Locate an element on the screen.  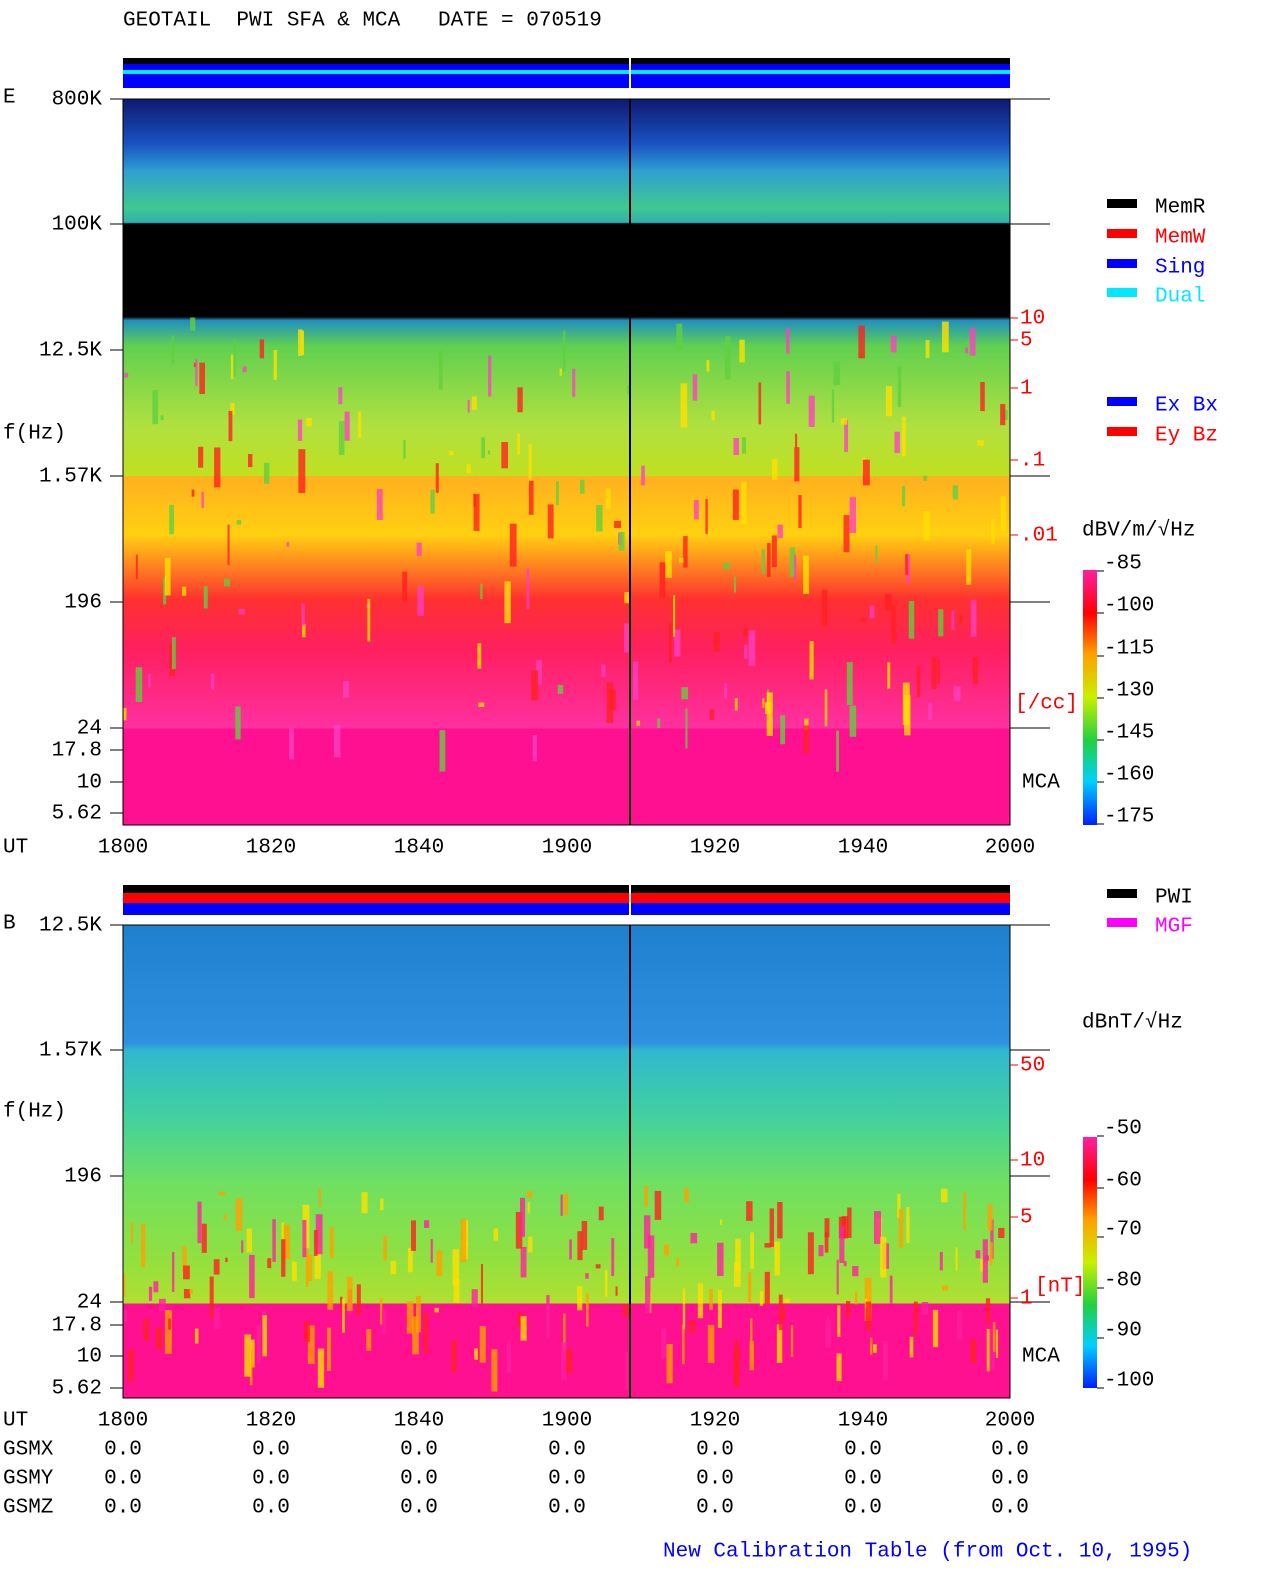
colorbar-tick-label: -90 is located at coordinates (1123, 1331).